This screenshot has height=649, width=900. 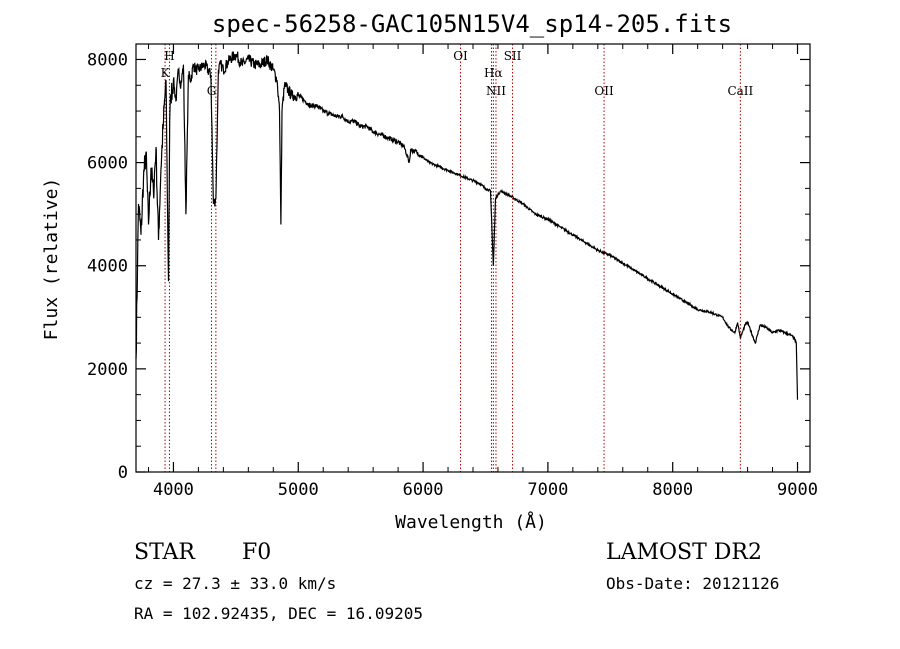 I want to click on obs-date-text: Obs-Date: 20121126, so click(x=692, y=583).